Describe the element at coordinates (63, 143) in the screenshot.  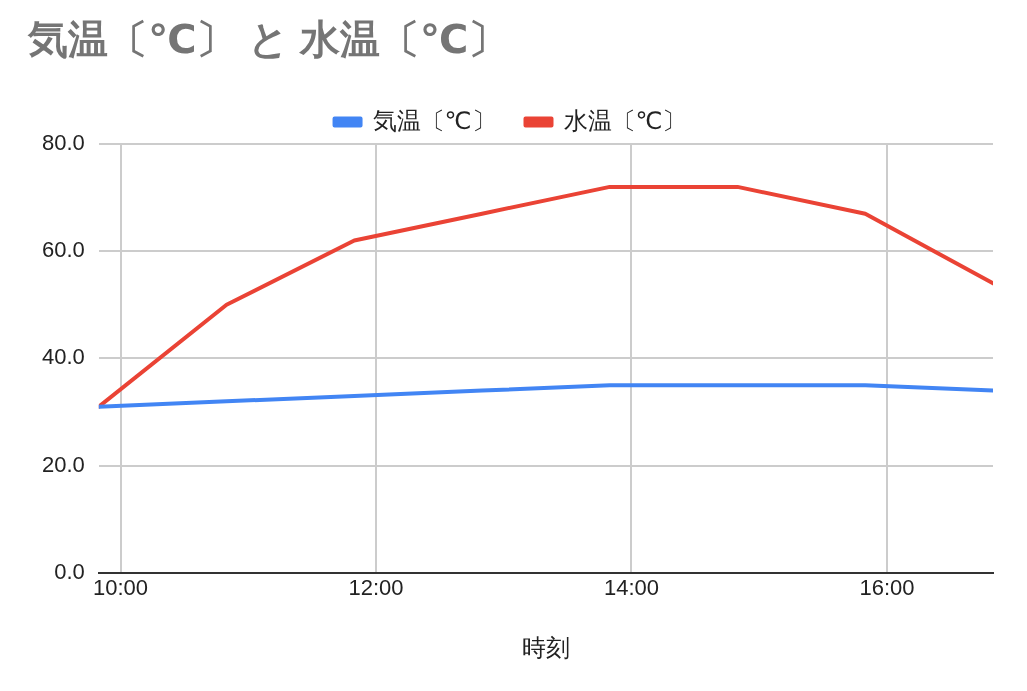
I see `y-tick-label: 80.0` at that location.